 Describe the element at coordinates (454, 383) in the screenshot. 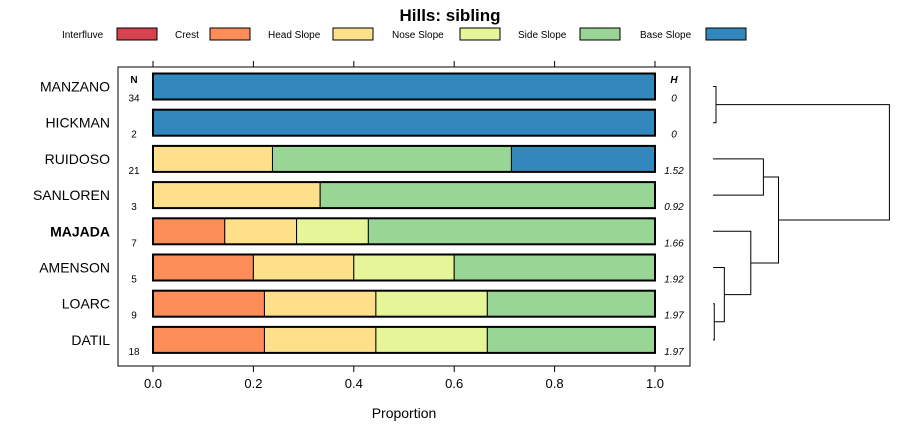

I see `x-tick-label: 0.6` at that location.